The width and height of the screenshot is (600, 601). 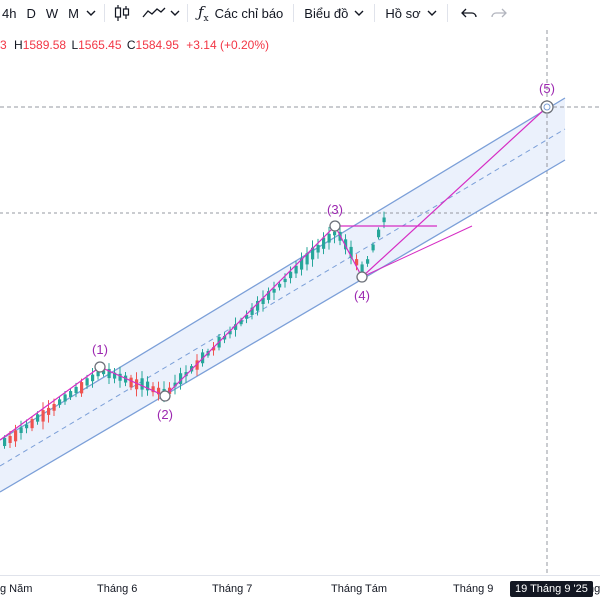 What do you see at coordinates (335, 226) in the screenshot?
I see `wave-3-point` at bounding box center [335, 226].